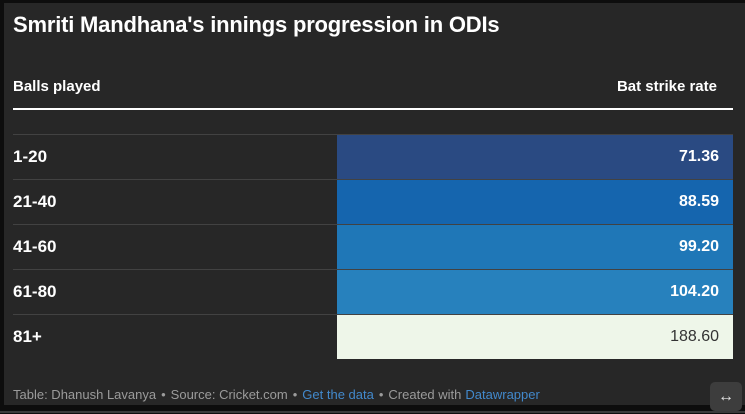 Image resolution: width=745 pixels, height=414 pixels. I want to click on row-label: 61-80, so click(35, 291).